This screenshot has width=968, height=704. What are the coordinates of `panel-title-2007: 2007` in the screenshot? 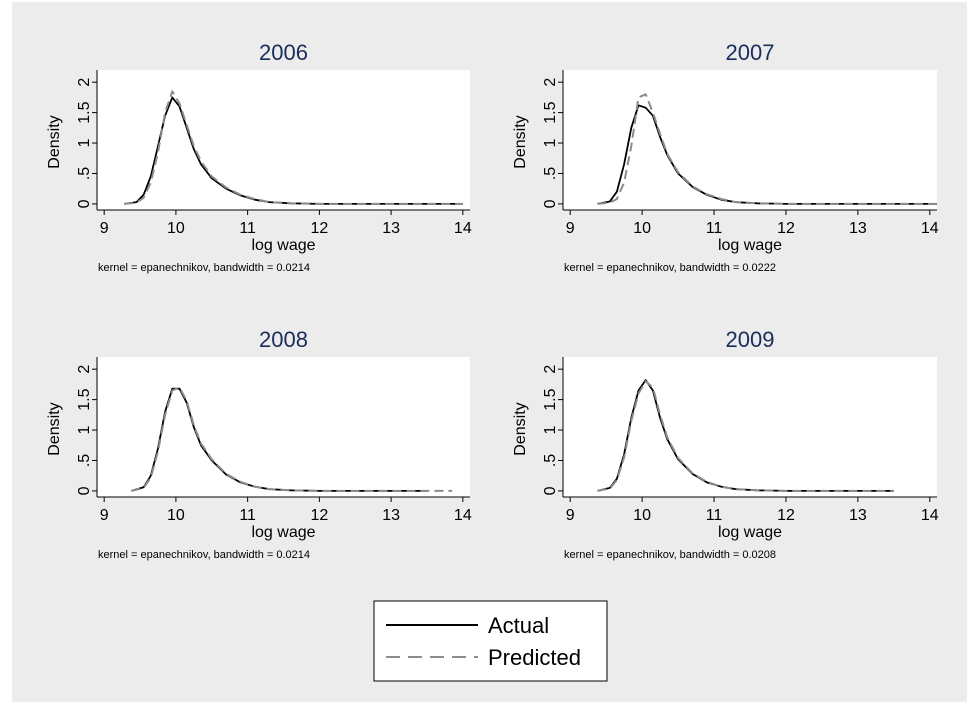 It's located at (750, 52).